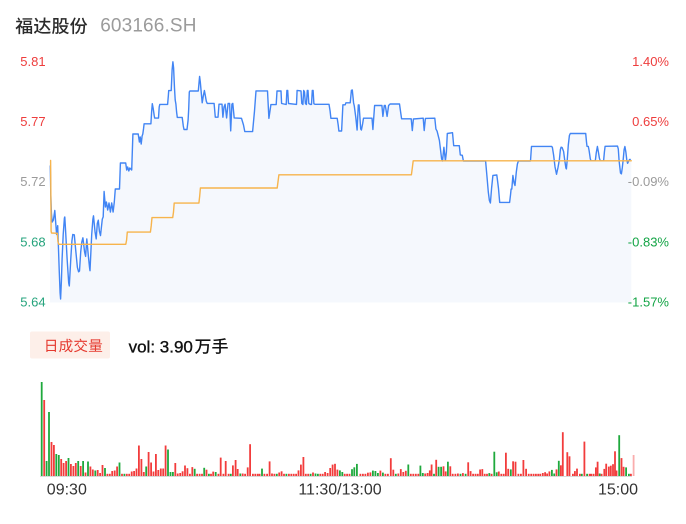 The image size is (686, 524). Describe the element at coordinates (32, 301) in the screenshot. I see `svg-text: 5.64` at that location.